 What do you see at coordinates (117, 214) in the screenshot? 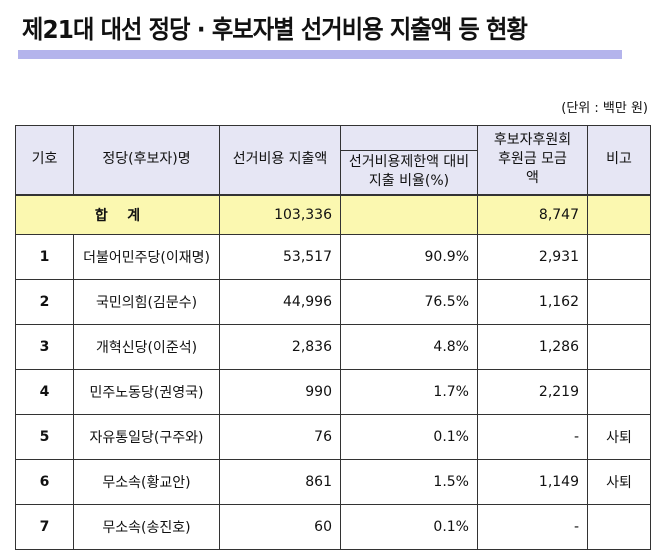
I see `total-label: 합 계` at bounding box center [117, 214].